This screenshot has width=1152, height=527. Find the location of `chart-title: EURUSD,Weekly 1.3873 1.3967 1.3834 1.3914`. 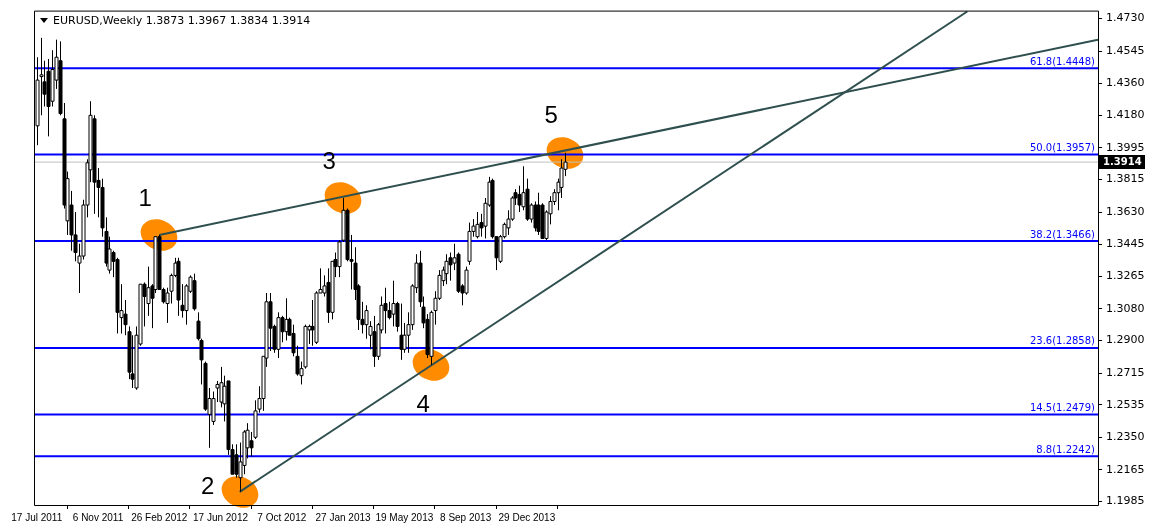

chart-title: EURUSD,Weekly 1.3873 1.3967 1.3834 1.3914 is located at coordinates (182, 20).